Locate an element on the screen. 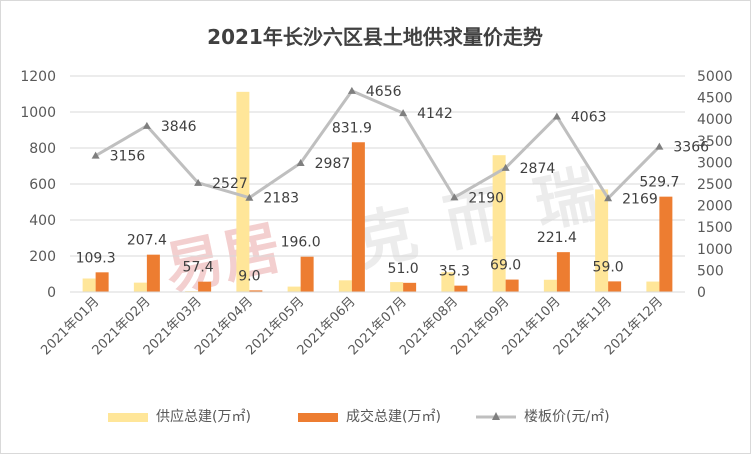 The width and height of the screenshot is (751, 454). y-right-tick-label: 1000 is located at coordinates (715, 250).